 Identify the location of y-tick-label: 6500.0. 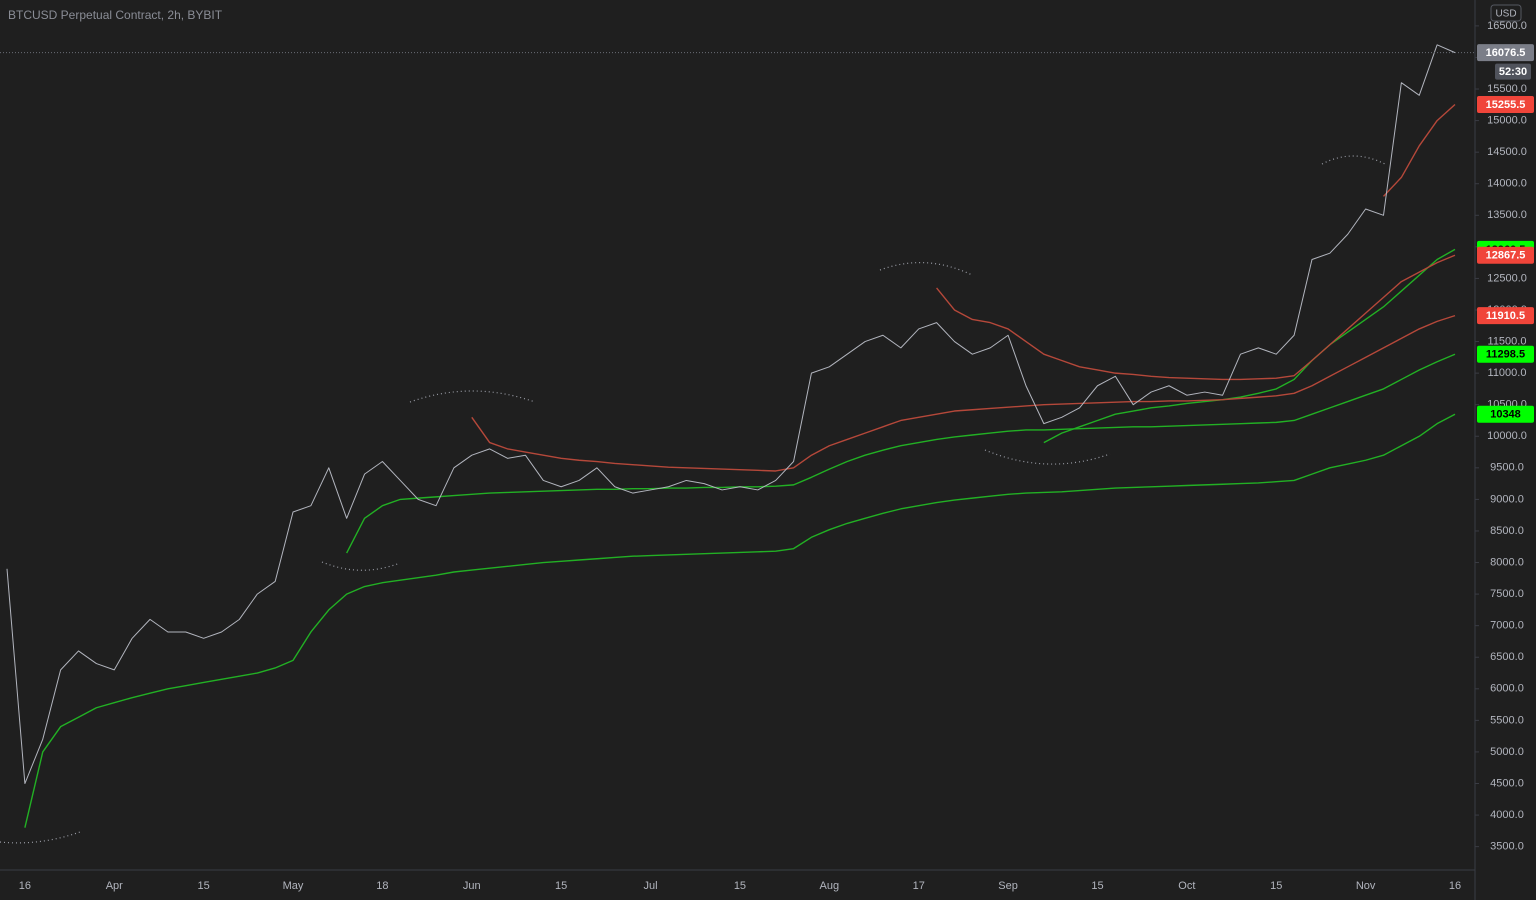
(1507, 657).